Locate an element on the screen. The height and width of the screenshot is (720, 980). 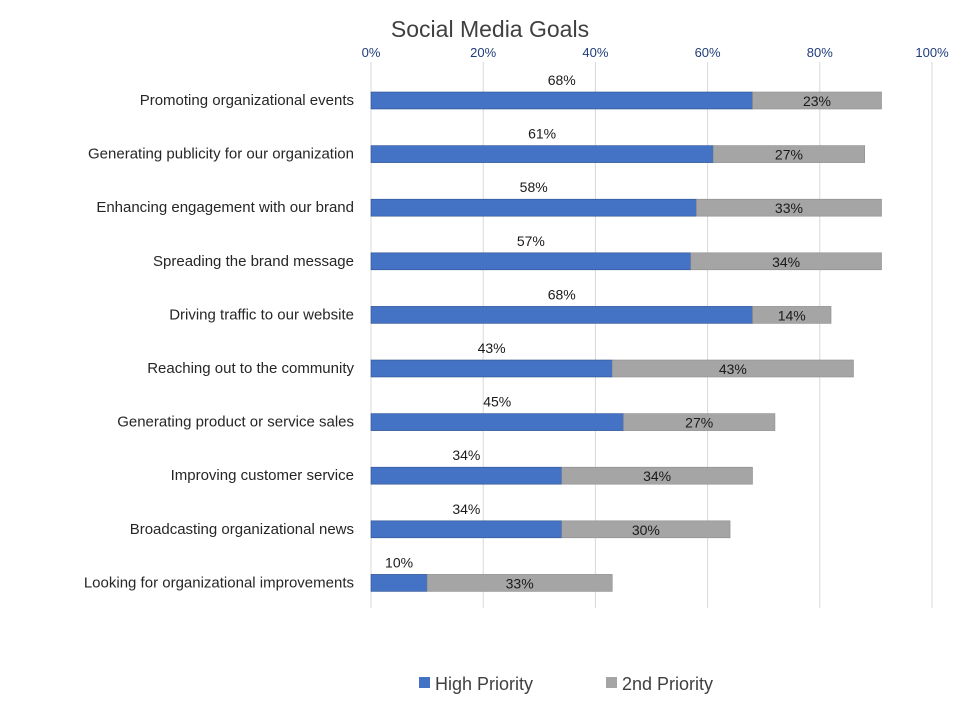
data-label-high-priority: 61% is located at coordinates (542, 134).